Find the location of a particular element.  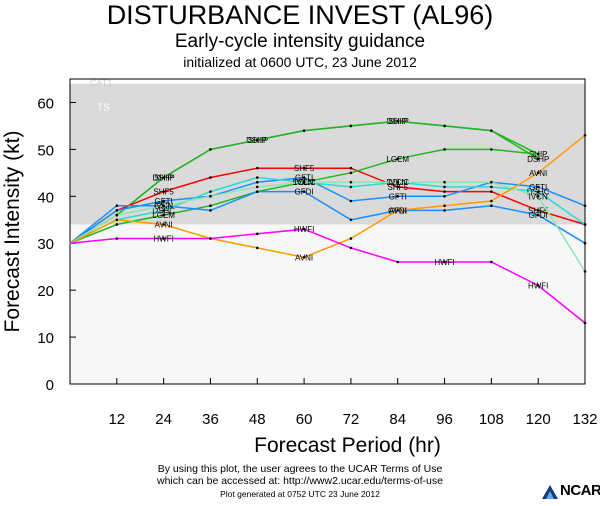

series-line-gfti is located at coordinates (327, 210).